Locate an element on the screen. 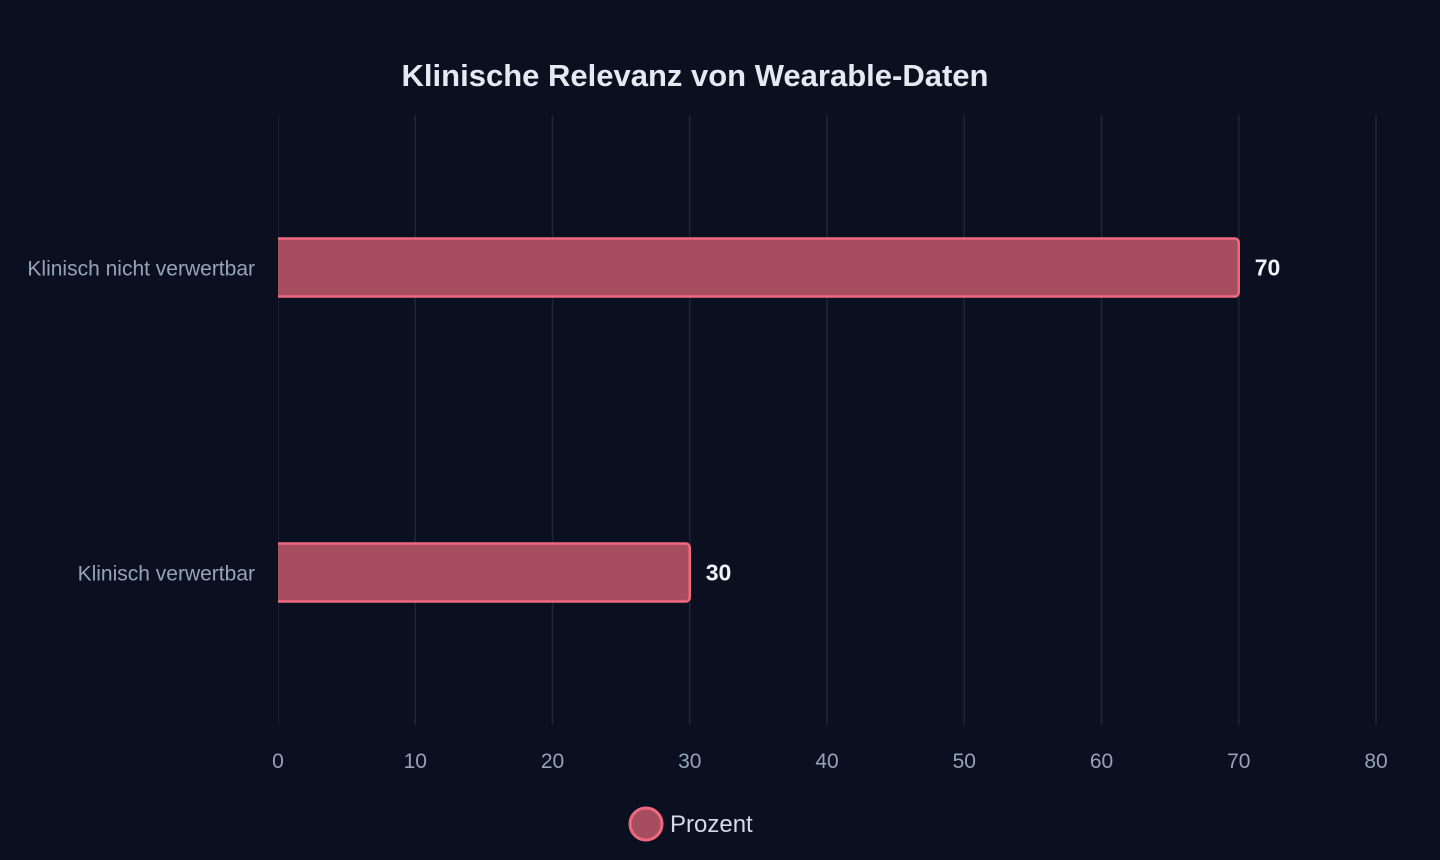  x-tick-label: 80 is located at coordinates (1375, 761).